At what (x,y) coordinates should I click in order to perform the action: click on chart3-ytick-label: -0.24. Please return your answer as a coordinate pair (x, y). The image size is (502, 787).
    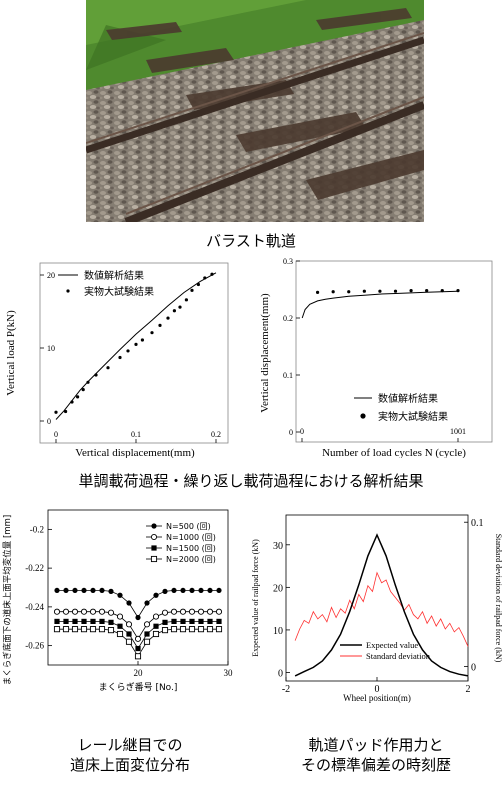
    Looking at the image, I should click on (34, 607).